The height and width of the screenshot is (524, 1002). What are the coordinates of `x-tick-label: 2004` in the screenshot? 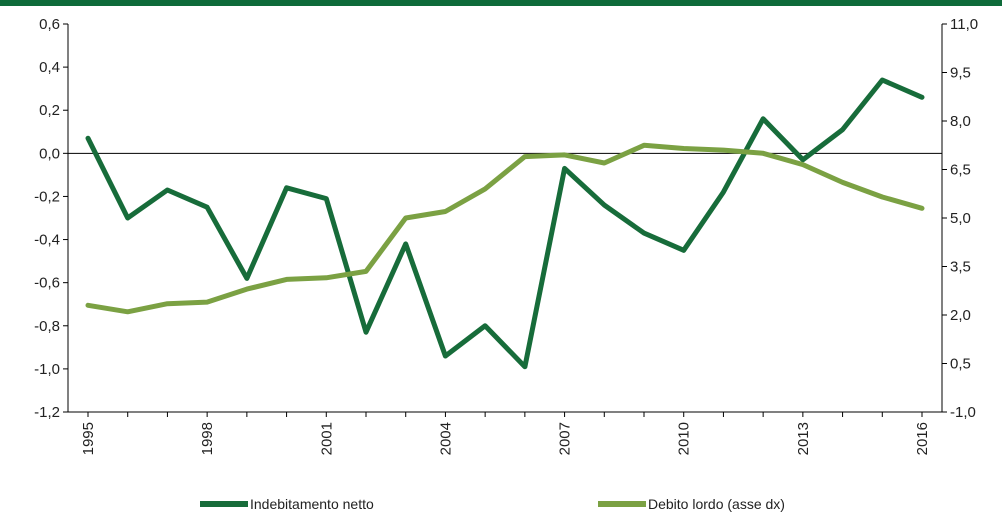 It's located at (445, 438).